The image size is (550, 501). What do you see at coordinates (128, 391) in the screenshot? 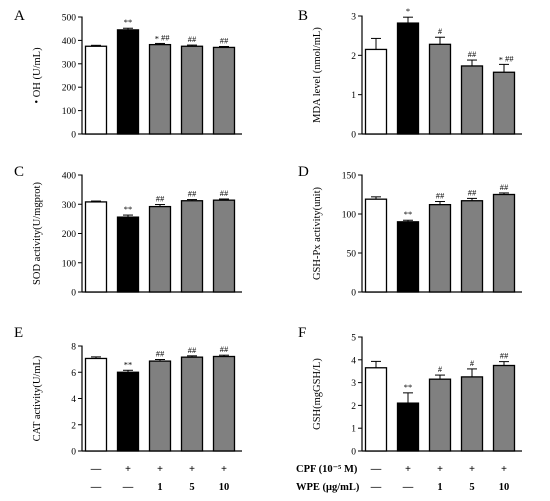
I see `chart-panel-e: E 0 2 4 6 8 CAT activity(U/mL) ** ## ## ##` at bounding box center [128, 391].